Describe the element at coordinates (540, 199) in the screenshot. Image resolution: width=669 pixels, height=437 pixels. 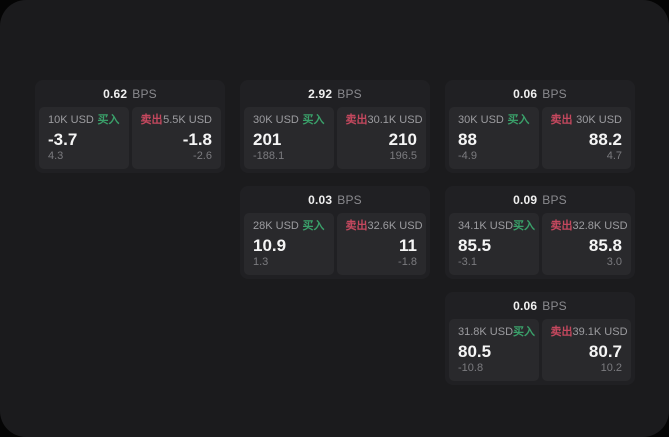
I see `bps-header: 0.09 BPS` at that location.